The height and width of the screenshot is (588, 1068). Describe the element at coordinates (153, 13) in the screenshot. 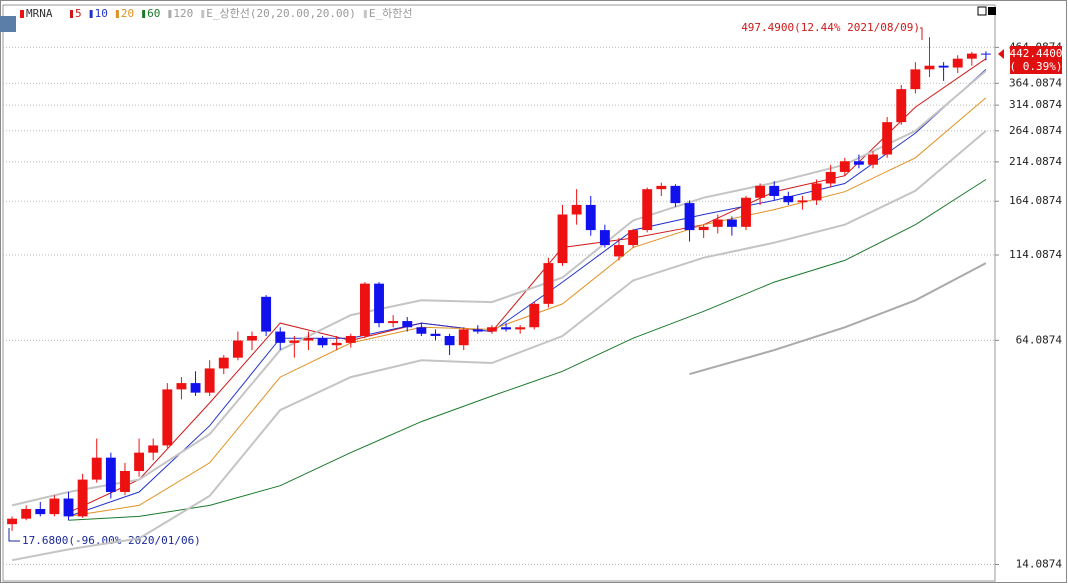

I see `legend-label: 60` at that location.